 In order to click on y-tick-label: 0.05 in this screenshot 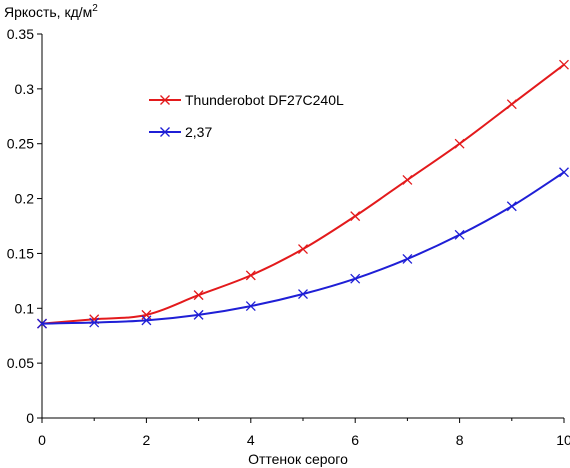, I will do `click(20, 363)`.